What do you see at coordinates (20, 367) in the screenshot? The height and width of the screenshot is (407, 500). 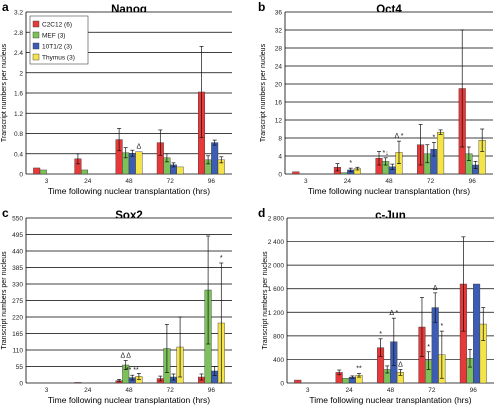 I see `y-tick-label: 55` at bounding box center [20, 367].